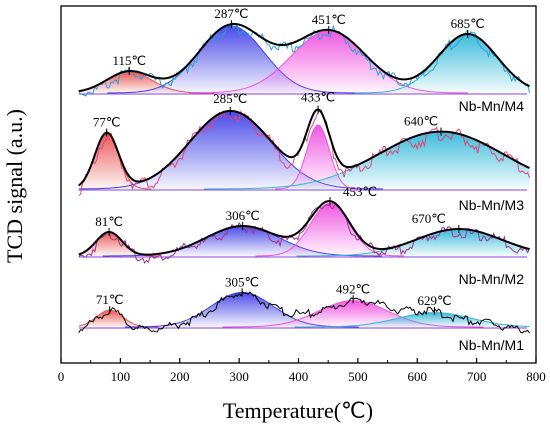 The width and height of the screenshot is (550, 428). Describe the element at coordinates (329, 19) in the screenshot. I see `peak-label: 451℃` at that location.